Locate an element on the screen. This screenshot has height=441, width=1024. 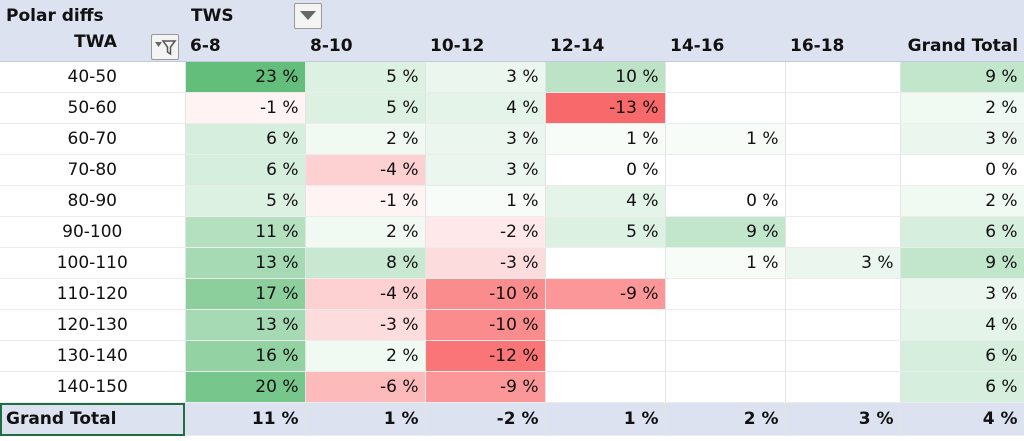
pivot-title: Polar diffs is located at coordinates (92, 15).